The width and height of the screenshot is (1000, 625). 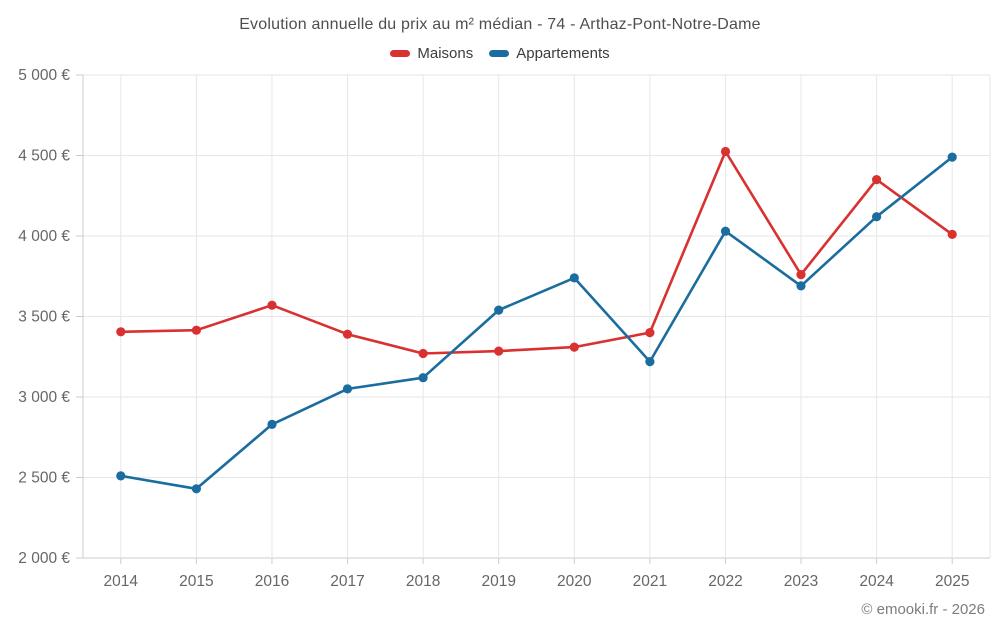 What do you see at coordinates (44, 317) in the screenshot?
I see `y-tick-label: 3 500 €` at bounding box center [44, 317].